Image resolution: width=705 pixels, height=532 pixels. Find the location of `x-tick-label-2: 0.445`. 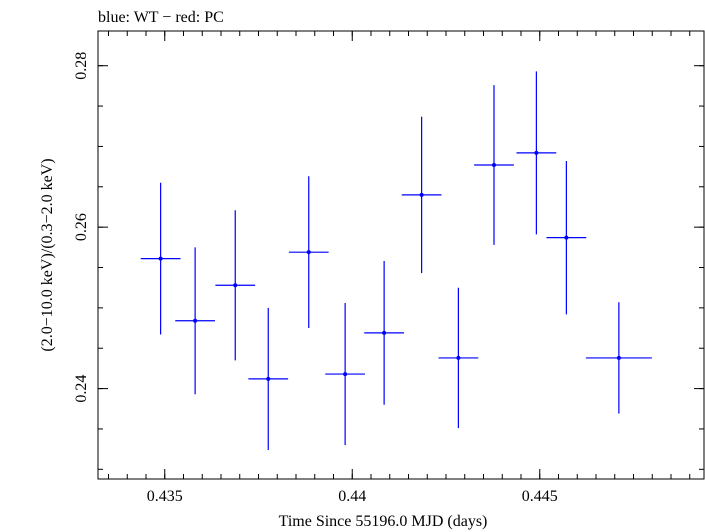

x-tick-label-2: 0.445 is located at coordinates (540, 496).